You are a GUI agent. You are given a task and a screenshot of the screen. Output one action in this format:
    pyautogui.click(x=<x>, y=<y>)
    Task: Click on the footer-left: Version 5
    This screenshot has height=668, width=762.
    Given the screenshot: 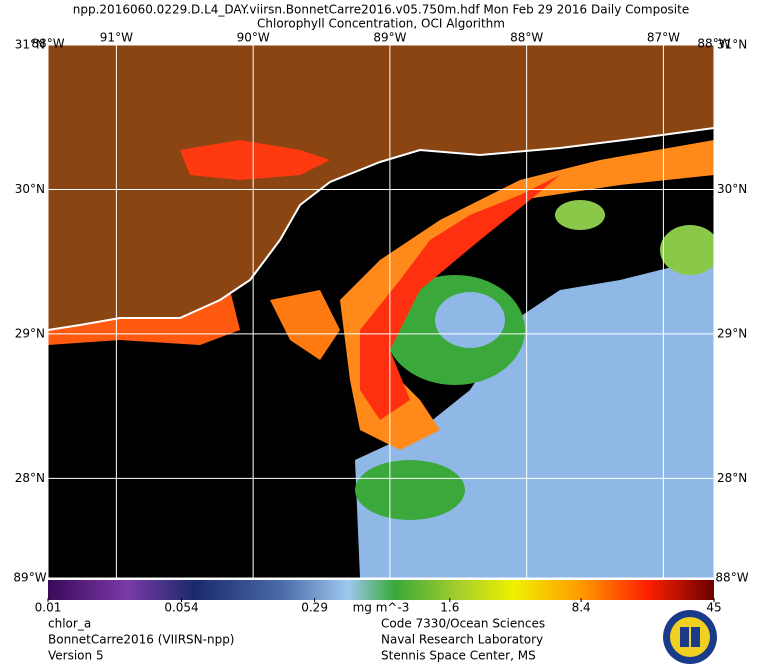 What is the action you would take?
    pyautogui.click(x=76, y=656)
    